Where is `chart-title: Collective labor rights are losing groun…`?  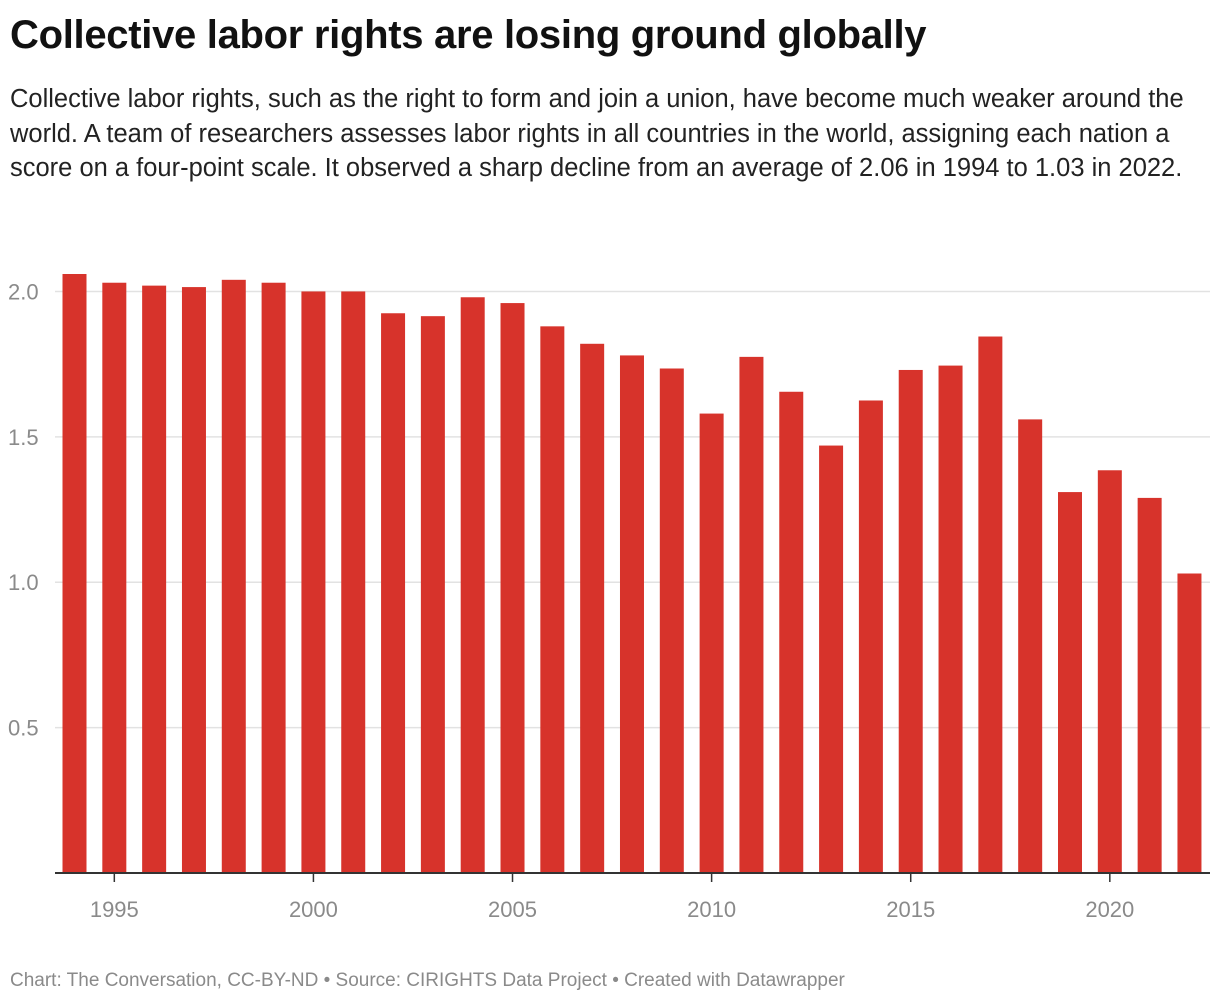
chart-title: Collective labor rights are losing groun… is located at coordinates (468, 35).